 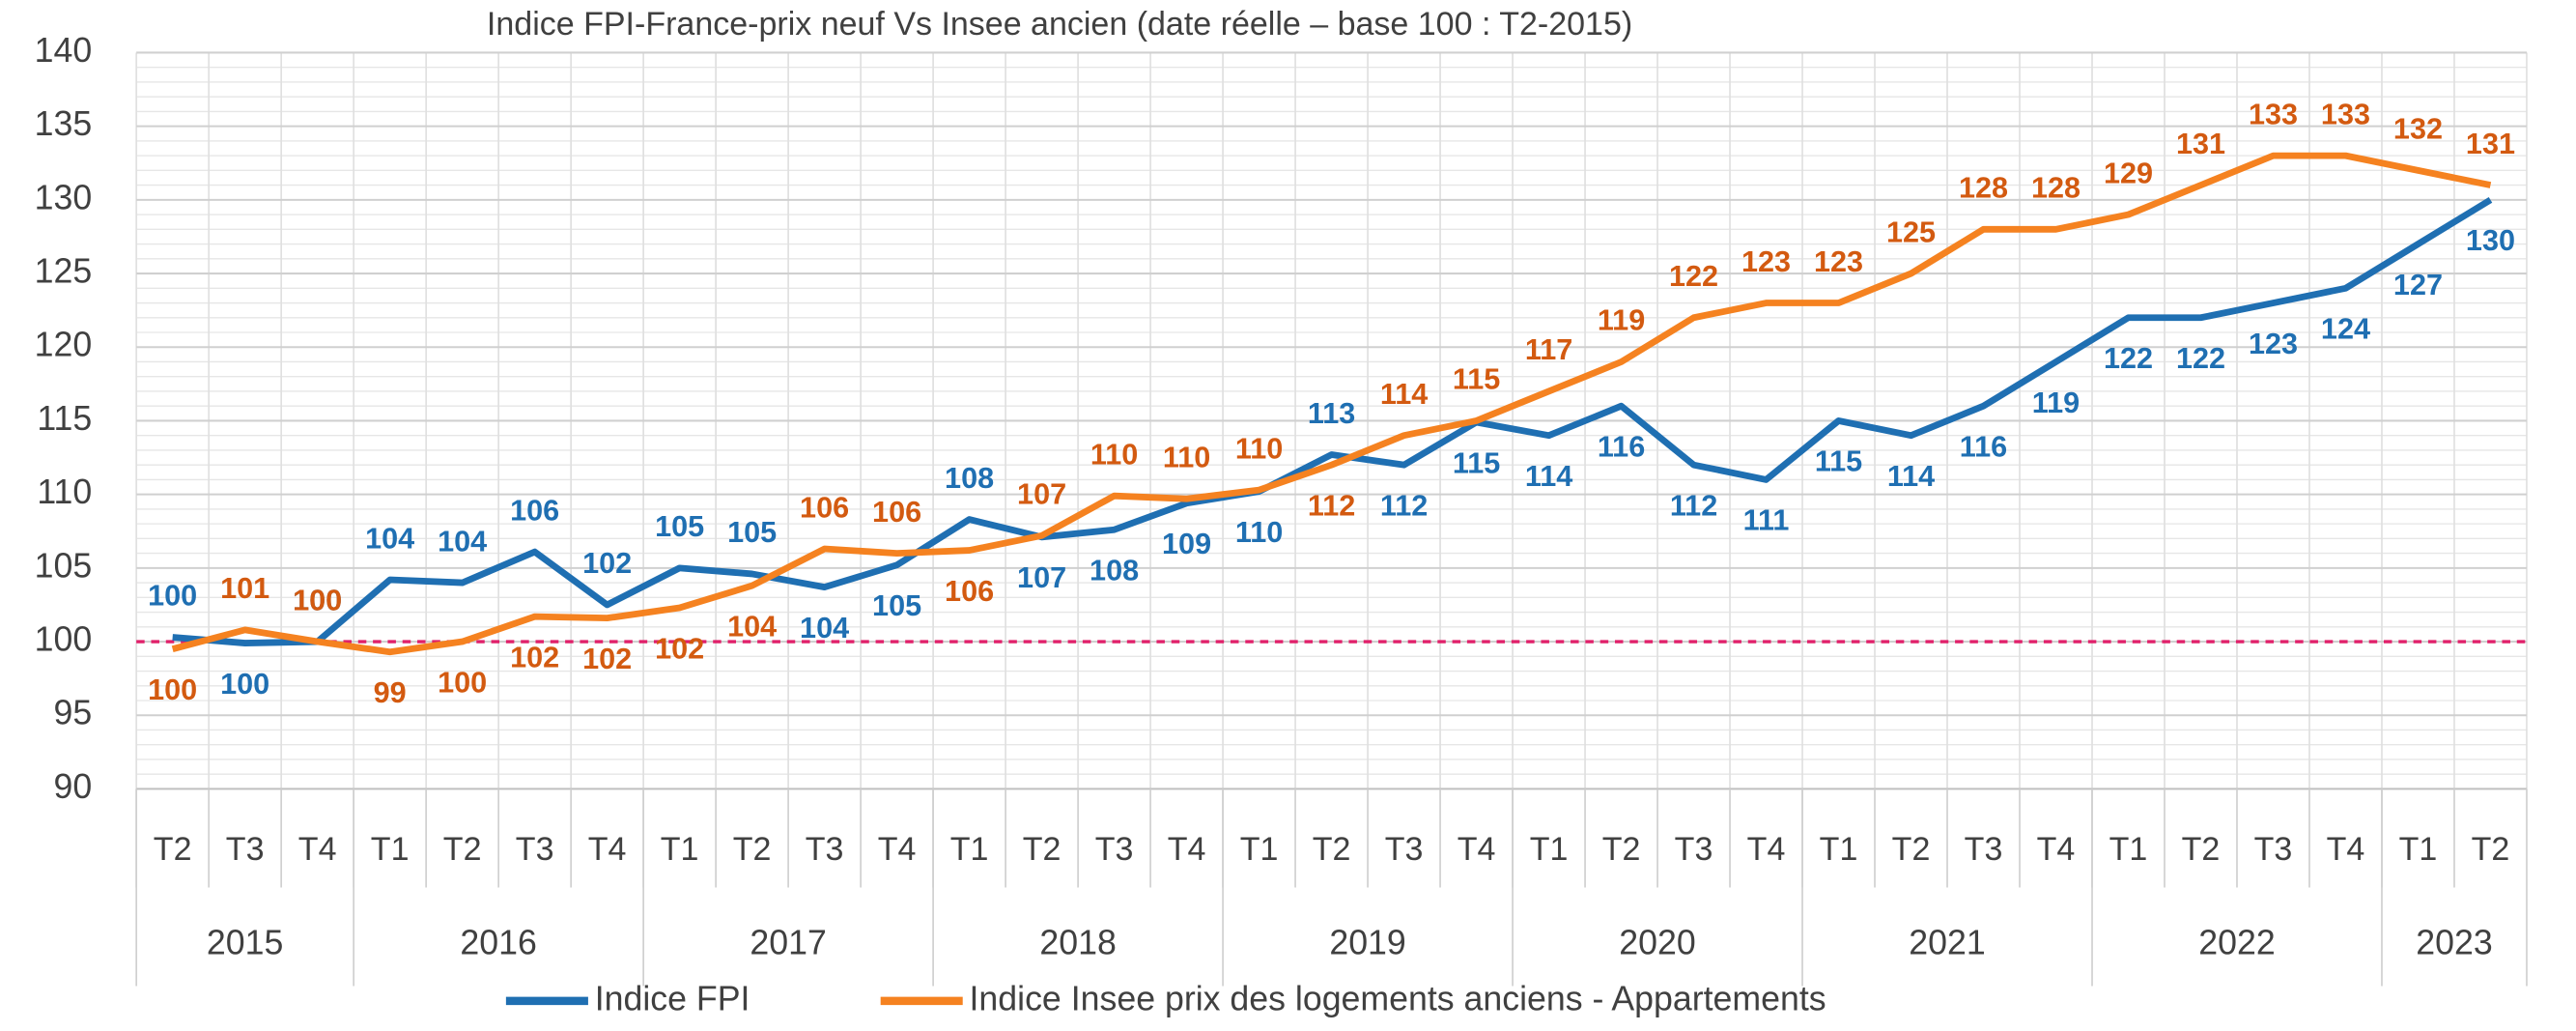 What do you see at coordinates (2490, 241) in the screenshot?
I see `data-label: 130` at bounding box center [2490, 241].